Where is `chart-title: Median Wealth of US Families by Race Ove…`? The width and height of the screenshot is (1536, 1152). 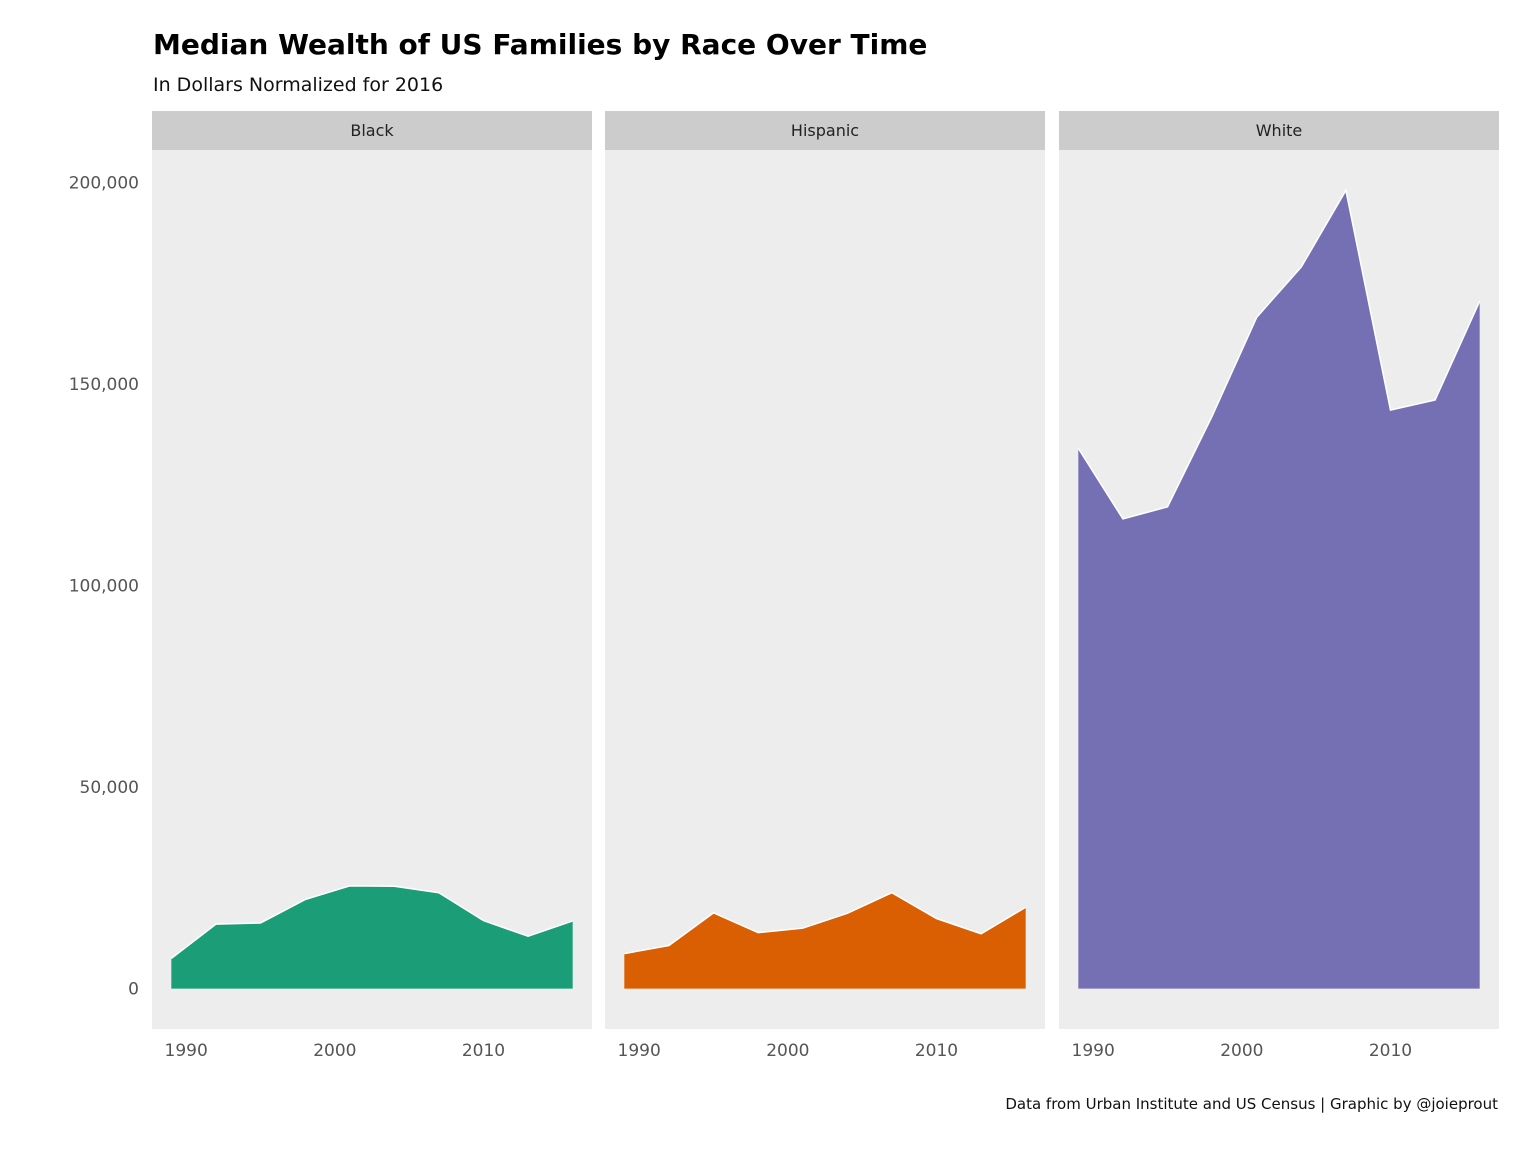
chart-title: Median Wealth of US Families by Race Ove… is located at coordinates (540, 44).